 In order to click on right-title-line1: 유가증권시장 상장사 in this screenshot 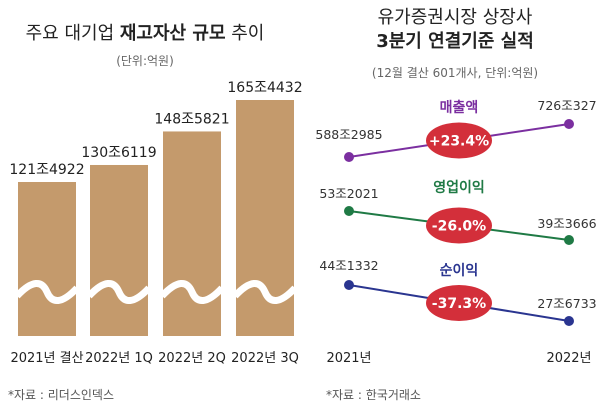, I will do `click(455, 17)`.